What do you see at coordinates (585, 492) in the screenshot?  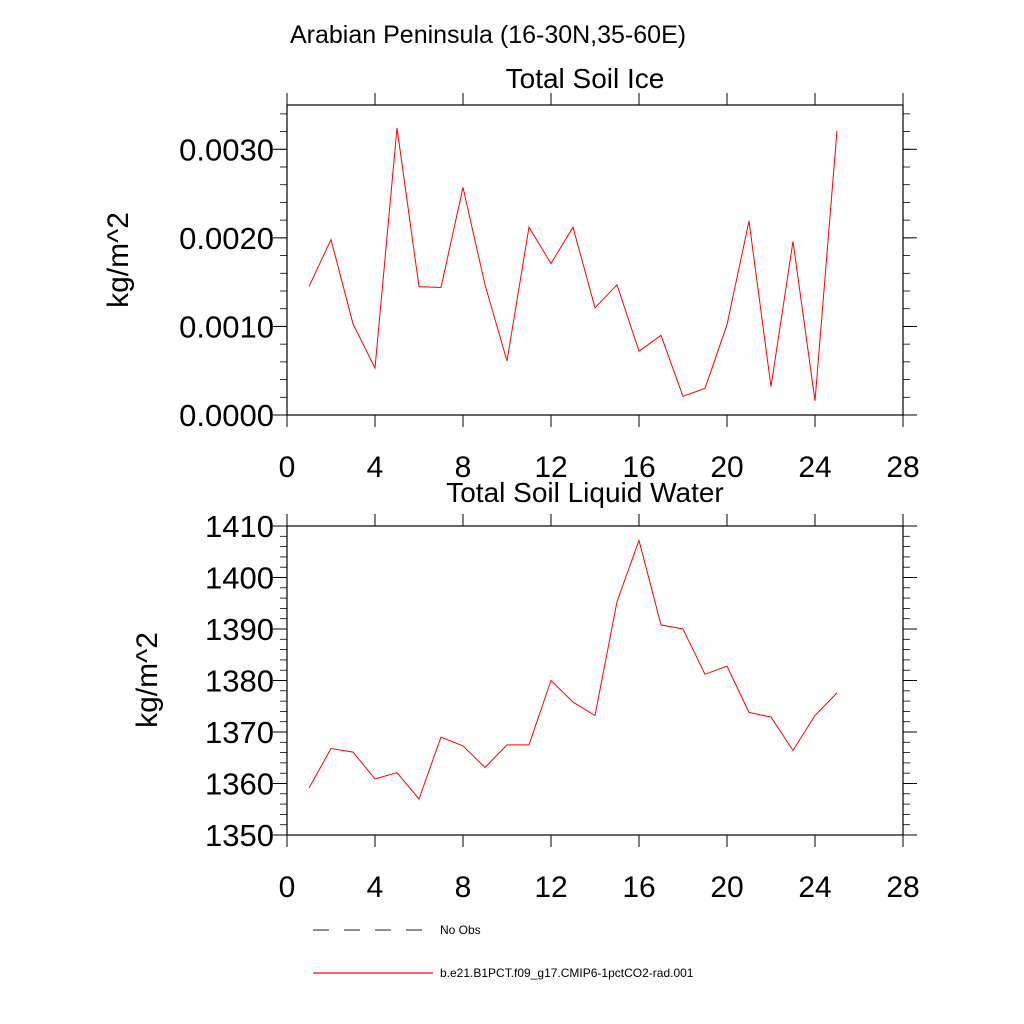 I see `chart-title: Total Soil Liquid Water` at bounding box center [585, 492].